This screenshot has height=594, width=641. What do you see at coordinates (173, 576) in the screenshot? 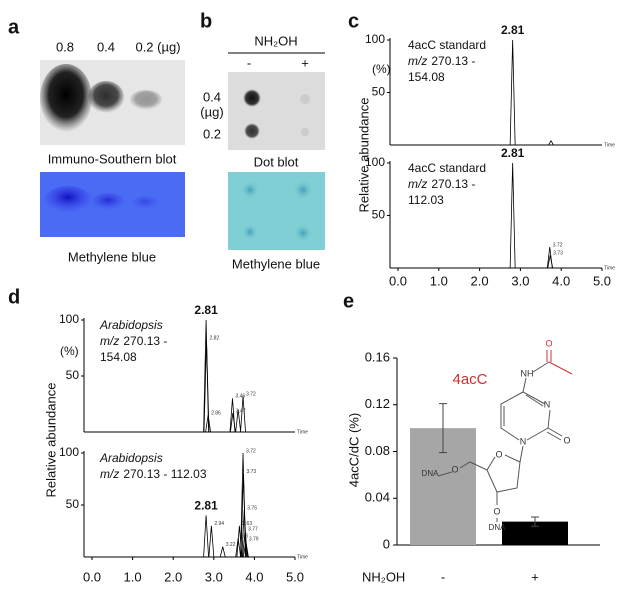
I see `x-tick-label: 2.0` at bounding box center [173, 576].